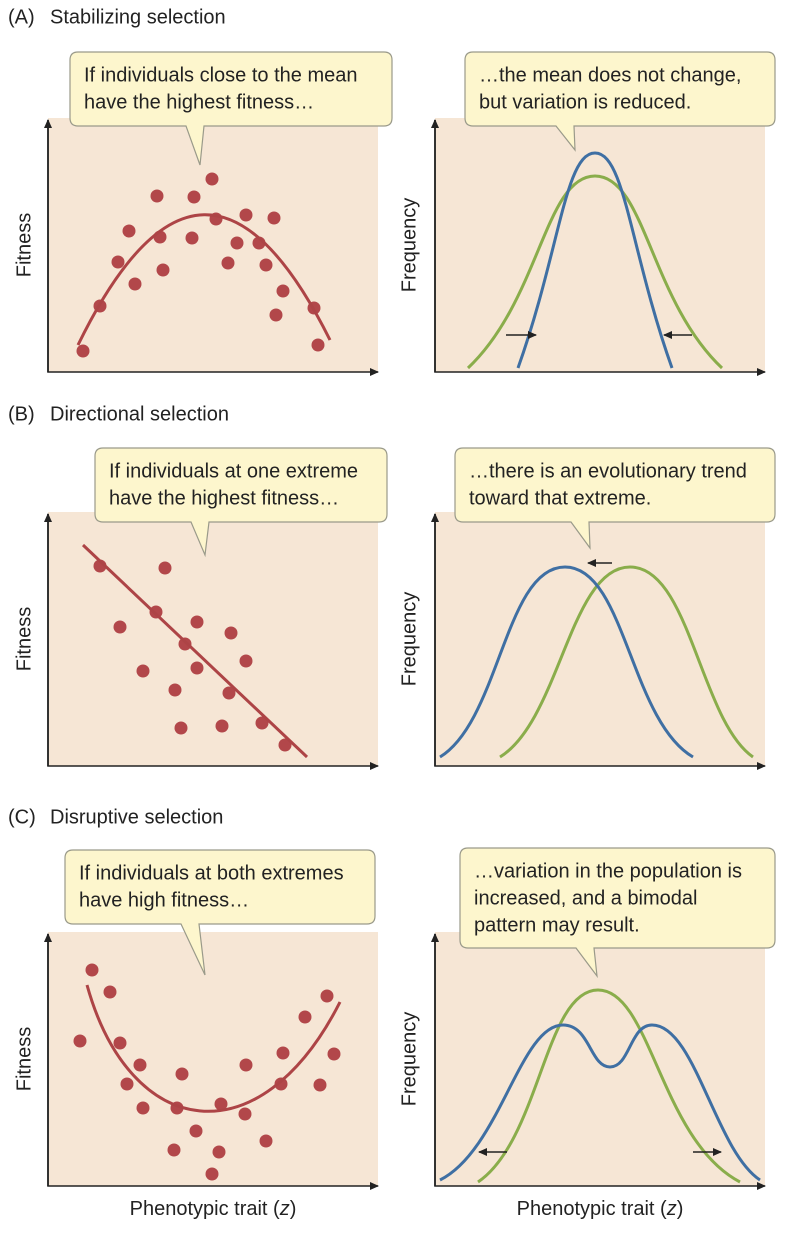 The image size is (800, 1235). I want to click on callout-text: If individuals at one extreme, so click(233, 471).